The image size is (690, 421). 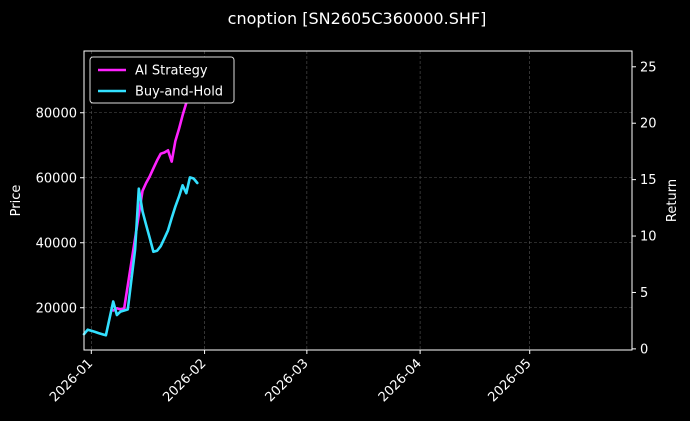 What do you see at coordinates (16, 201) in the screenshot?
I see `y-axis-label: Price` at bounding box center [16, 201].